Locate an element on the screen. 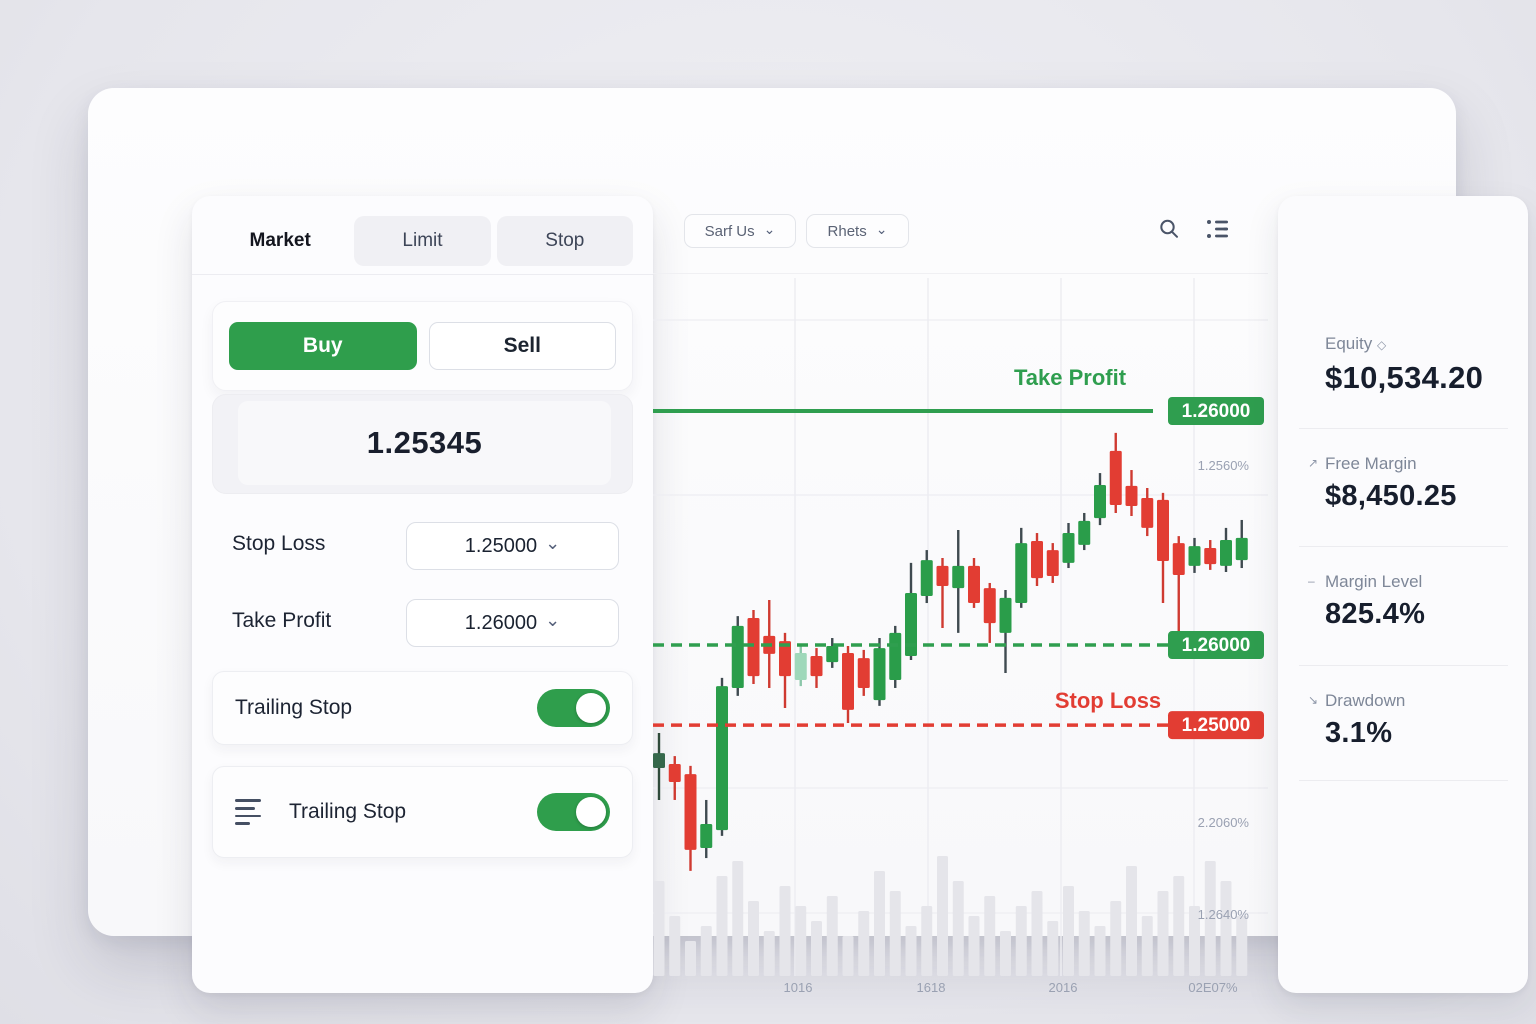 Image resolution: width=1536 pixels, height=1024 pixels. buy-sell-card: Buy Sell is located at coordinates (422, 346).